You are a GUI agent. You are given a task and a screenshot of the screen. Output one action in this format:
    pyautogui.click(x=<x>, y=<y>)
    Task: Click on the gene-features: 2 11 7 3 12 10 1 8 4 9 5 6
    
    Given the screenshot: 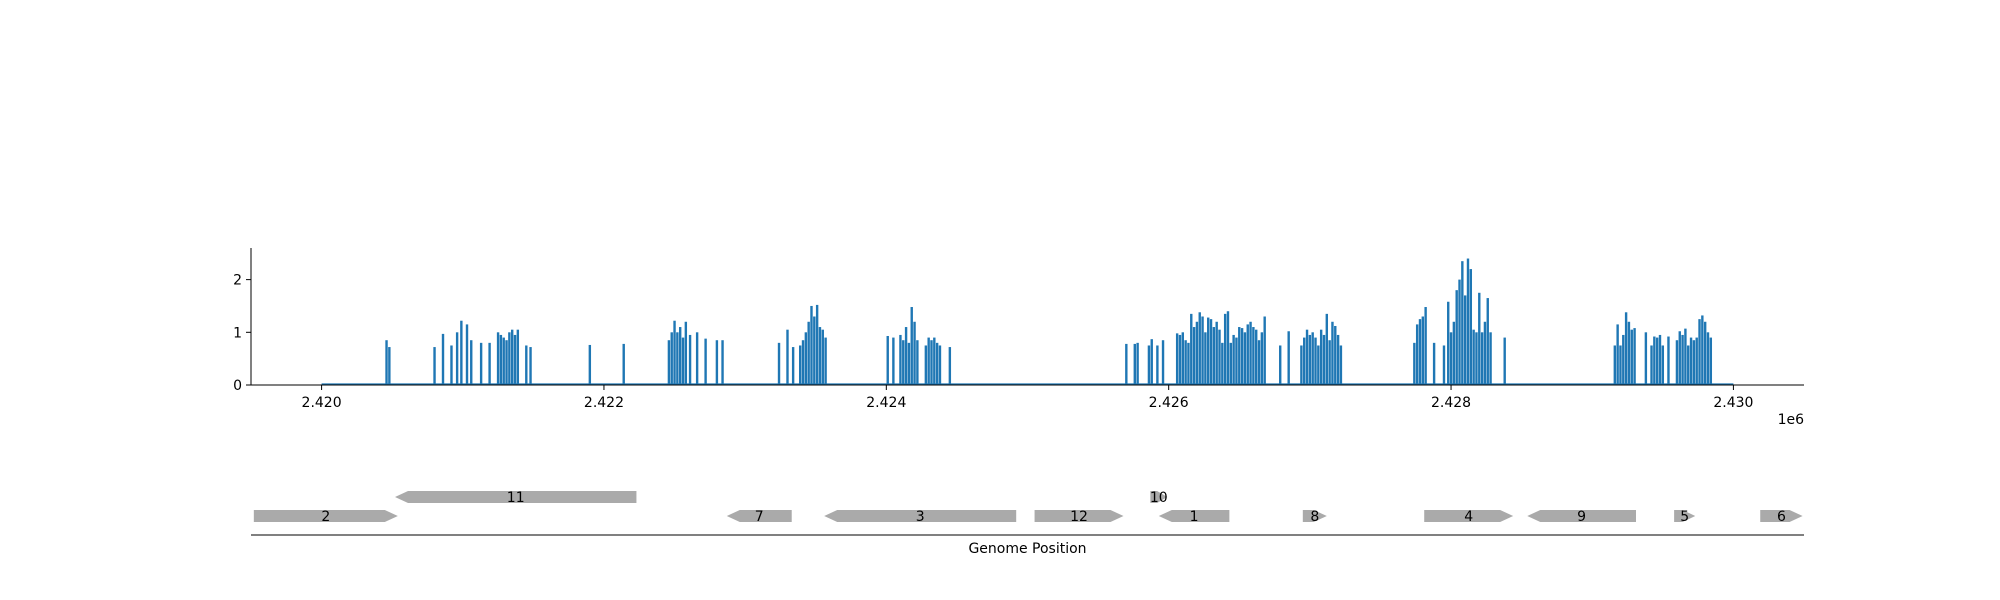 What is the action you would take?
    pyautogui.click(x=1028, y=507)
    